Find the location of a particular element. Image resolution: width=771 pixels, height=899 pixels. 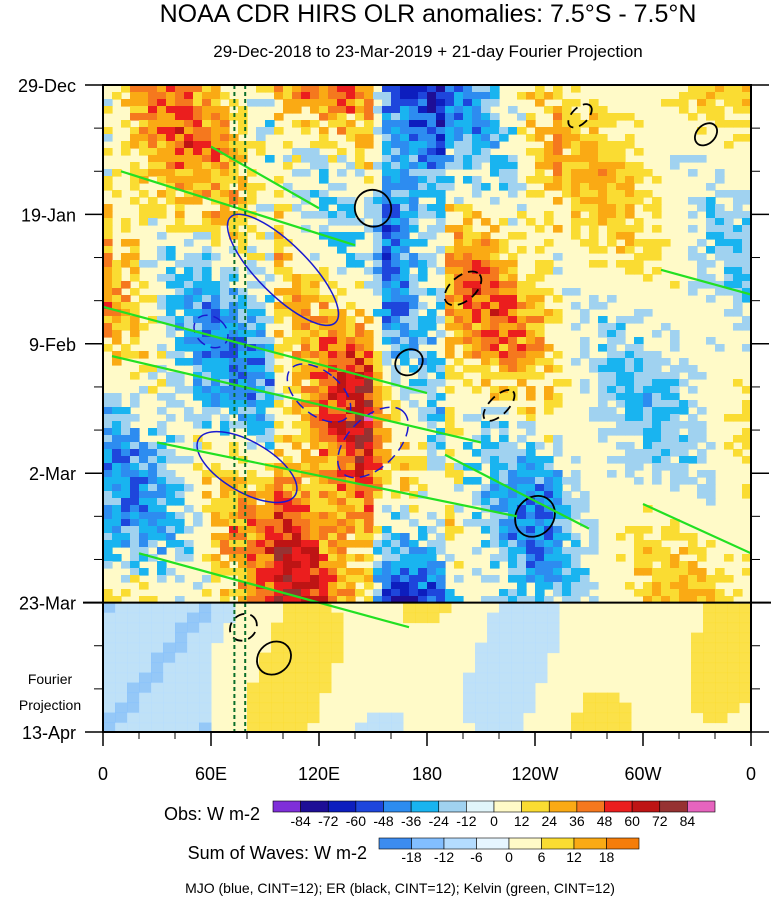

colorbar-level-label: -72 is located at coordinates (328, 821).